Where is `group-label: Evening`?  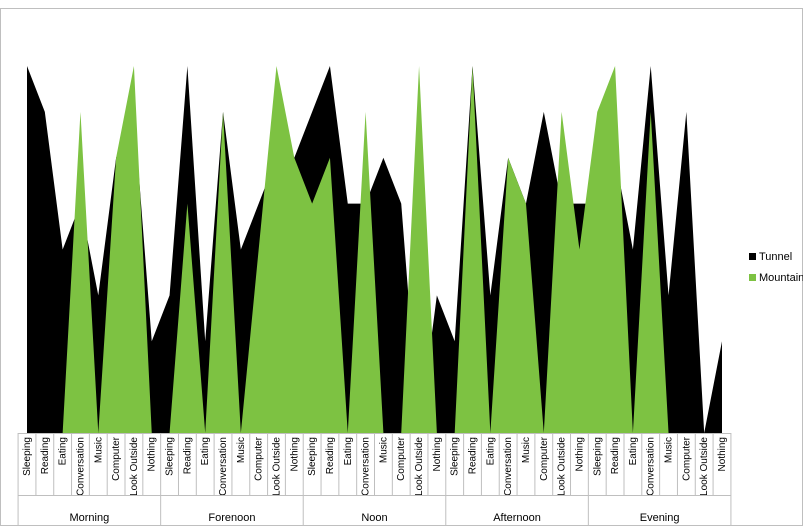 group-label: Evening is located at coordinates (660, 518).